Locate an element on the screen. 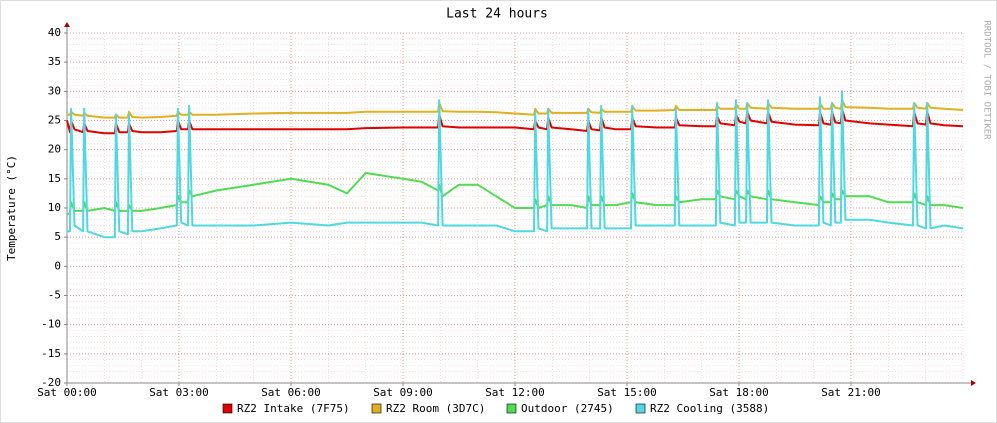  y-tick-label: 10 is located at coordinates (54, 207).